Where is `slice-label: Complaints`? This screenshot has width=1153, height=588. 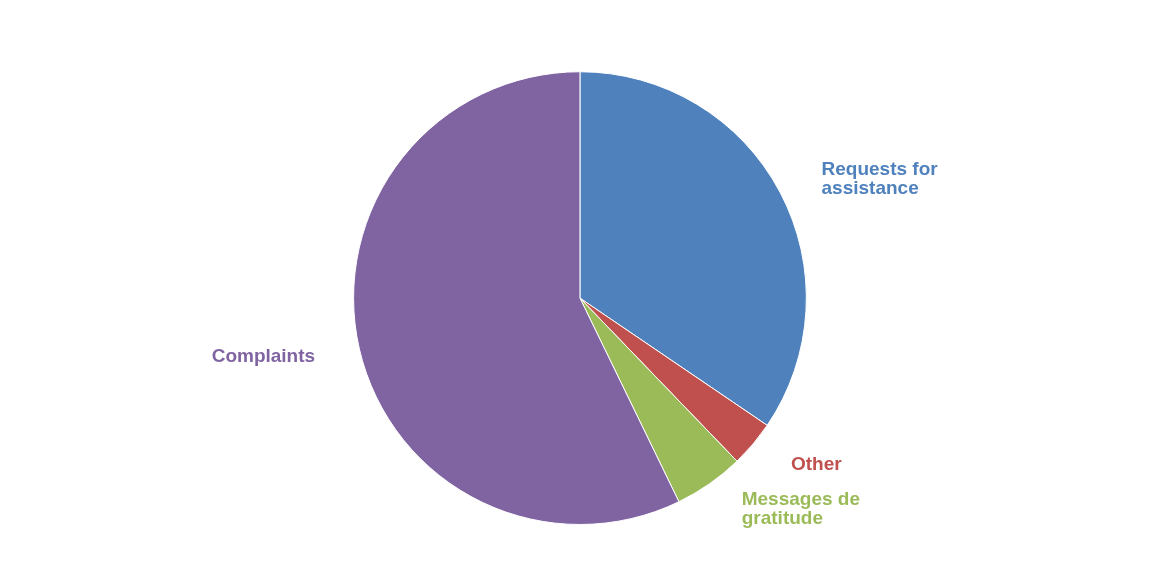
slice-label: Complaints is located at coordinates (263, 356).